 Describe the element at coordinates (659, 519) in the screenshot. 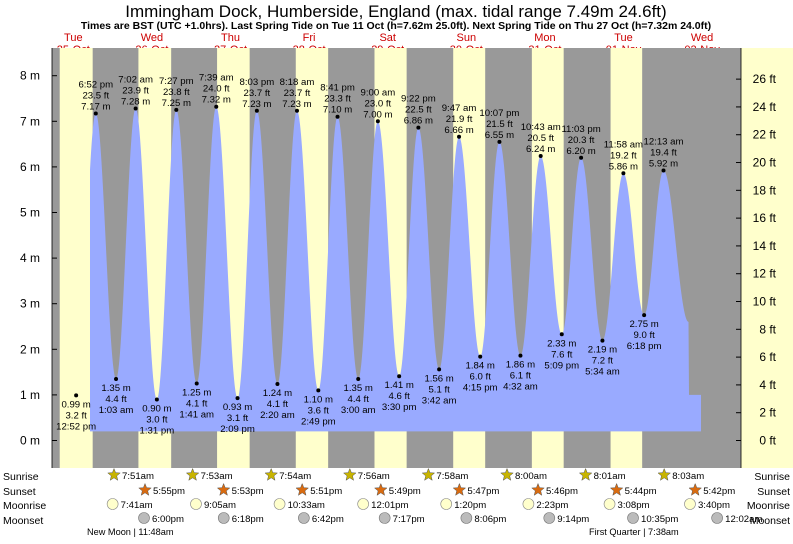

I see `moonset-time: 10:35pm` at that location.